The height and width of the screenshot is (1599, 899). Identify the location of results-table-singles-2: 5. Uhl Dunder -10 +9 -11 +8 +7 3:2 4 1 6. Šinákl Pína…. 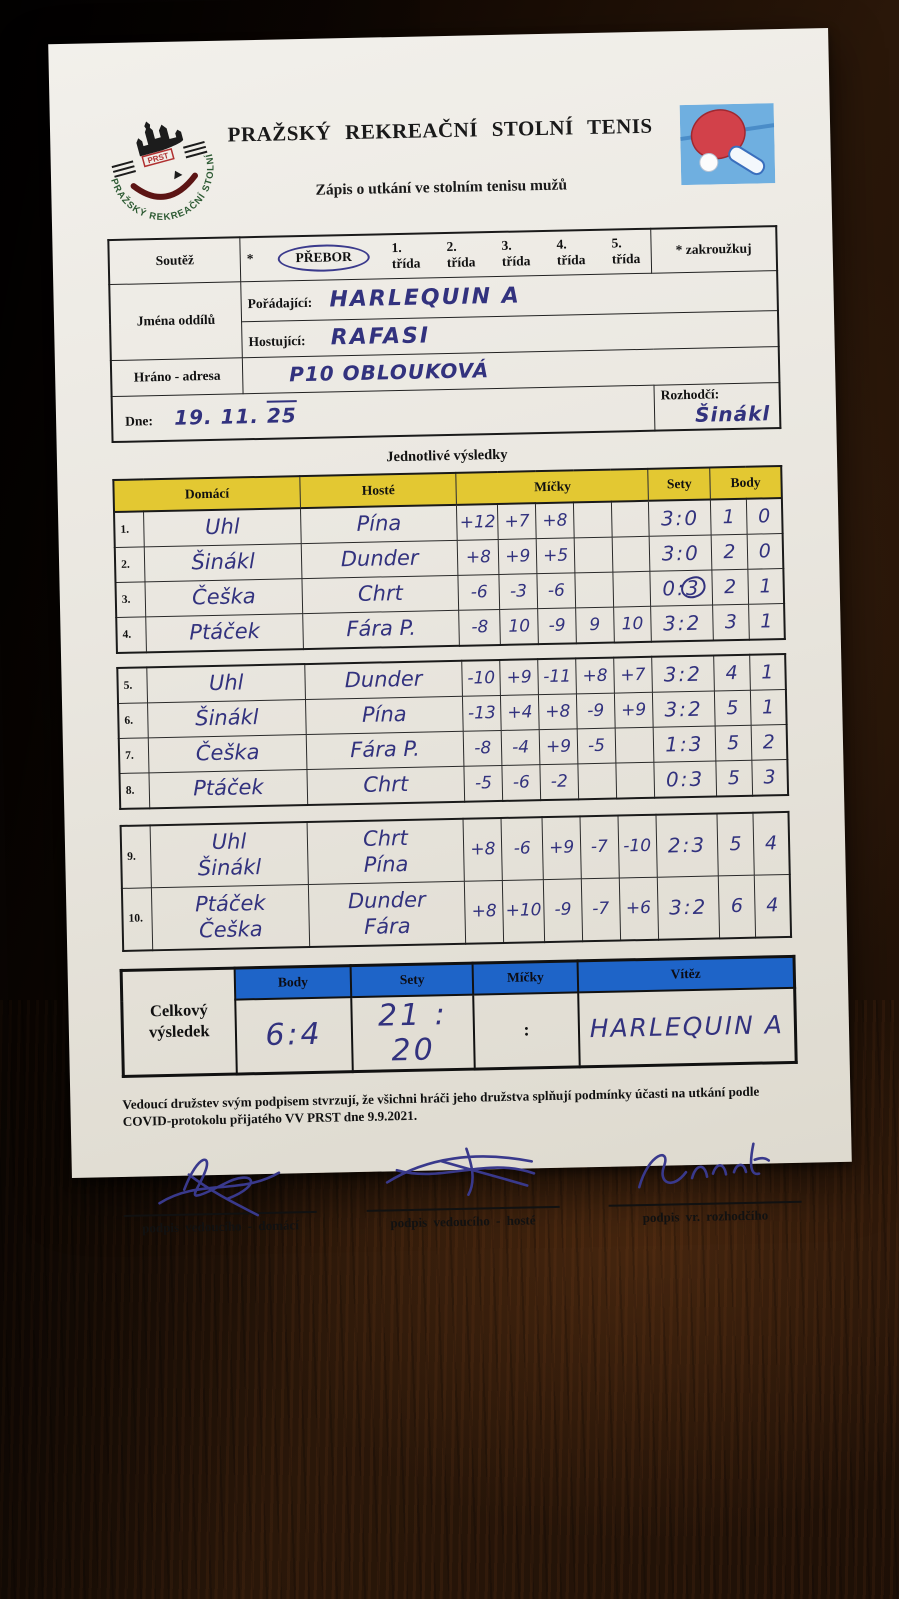
(453, 731).